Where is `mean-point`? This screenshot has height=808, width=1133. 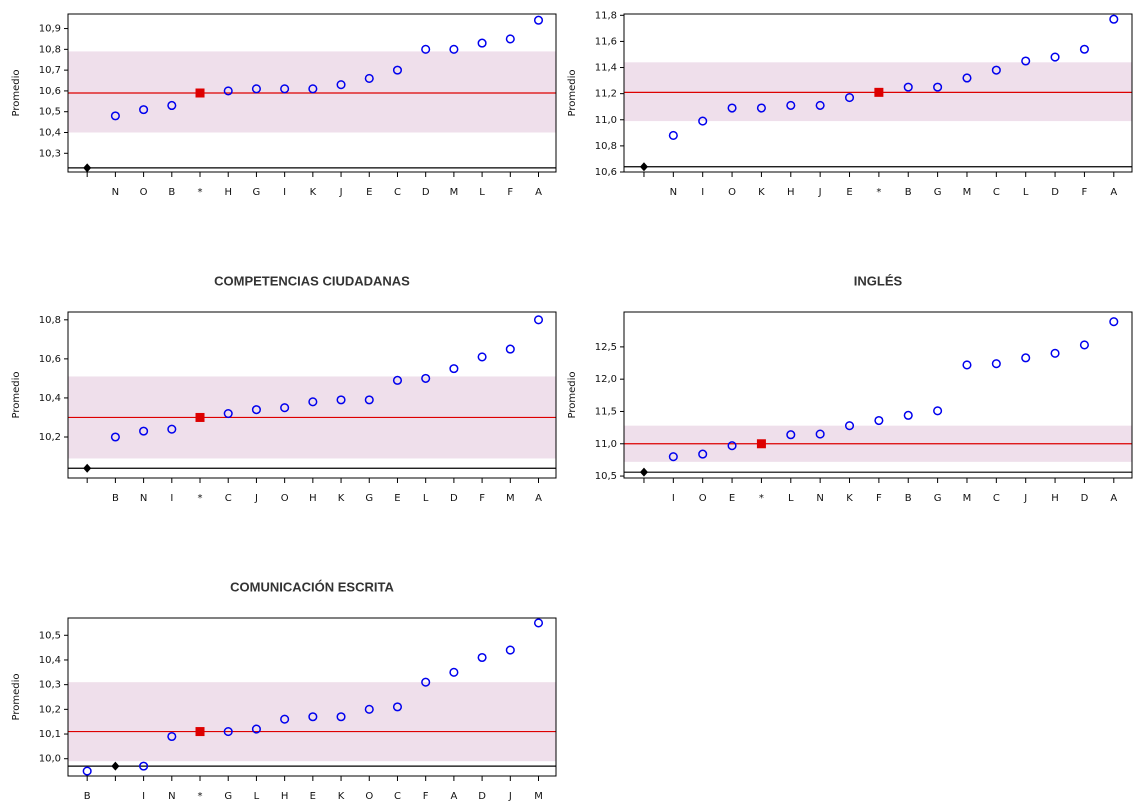 mean-point is located at coordinates (879, 92).